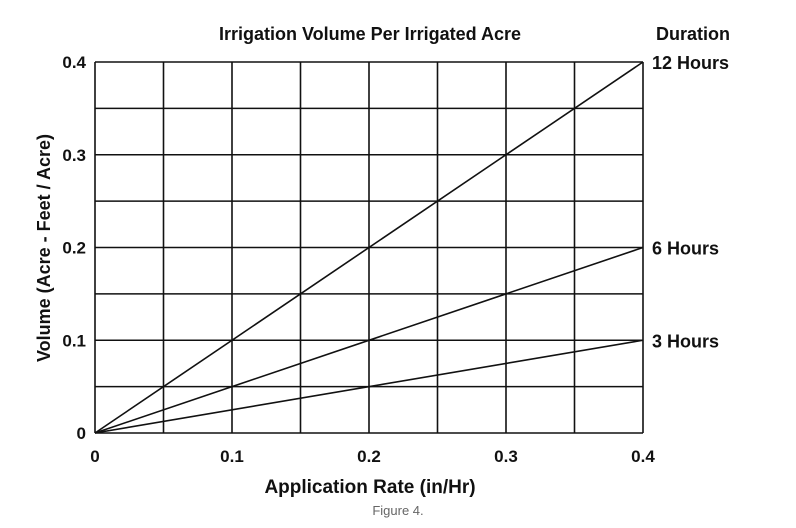 The image size is (796, 528). What do you see at coordinates (690, 202) in the screenshot?
I see `series-labels: 12 Hours 6 Hours 3 Hours` at bounding box center [690, 202].